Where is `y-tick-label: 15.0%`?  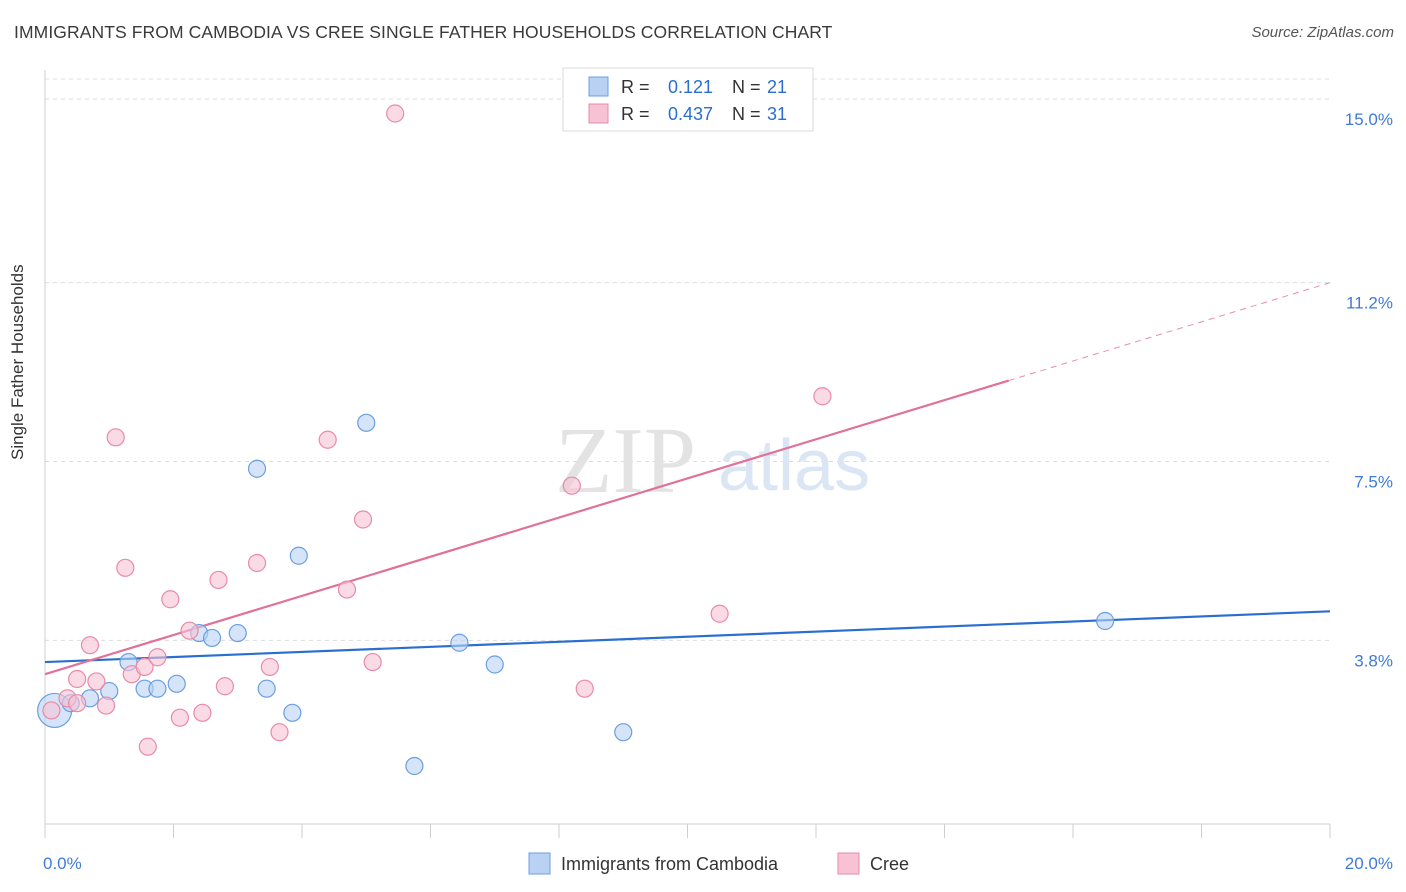 y-tick-label: 15.0% is located at coordinates (1369, 119).